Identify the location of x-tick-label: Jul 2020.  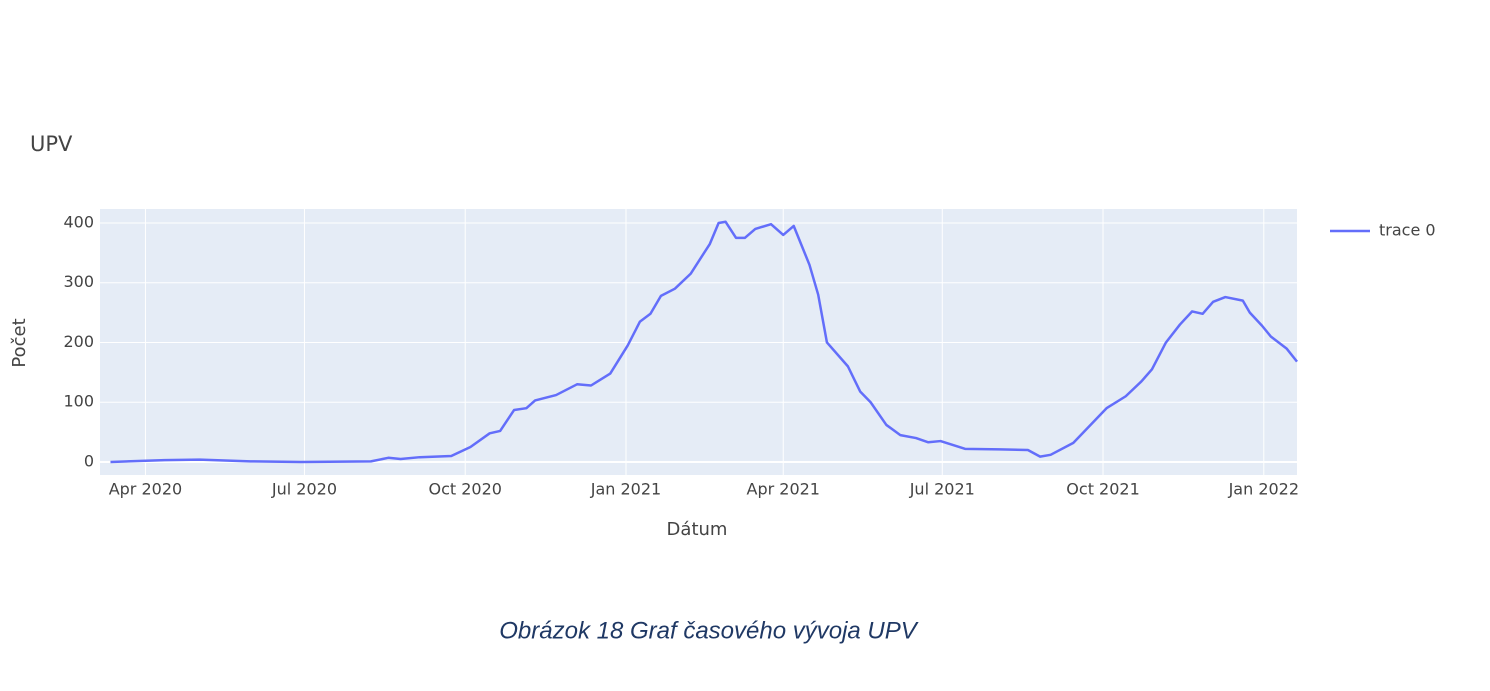
(304, 489).